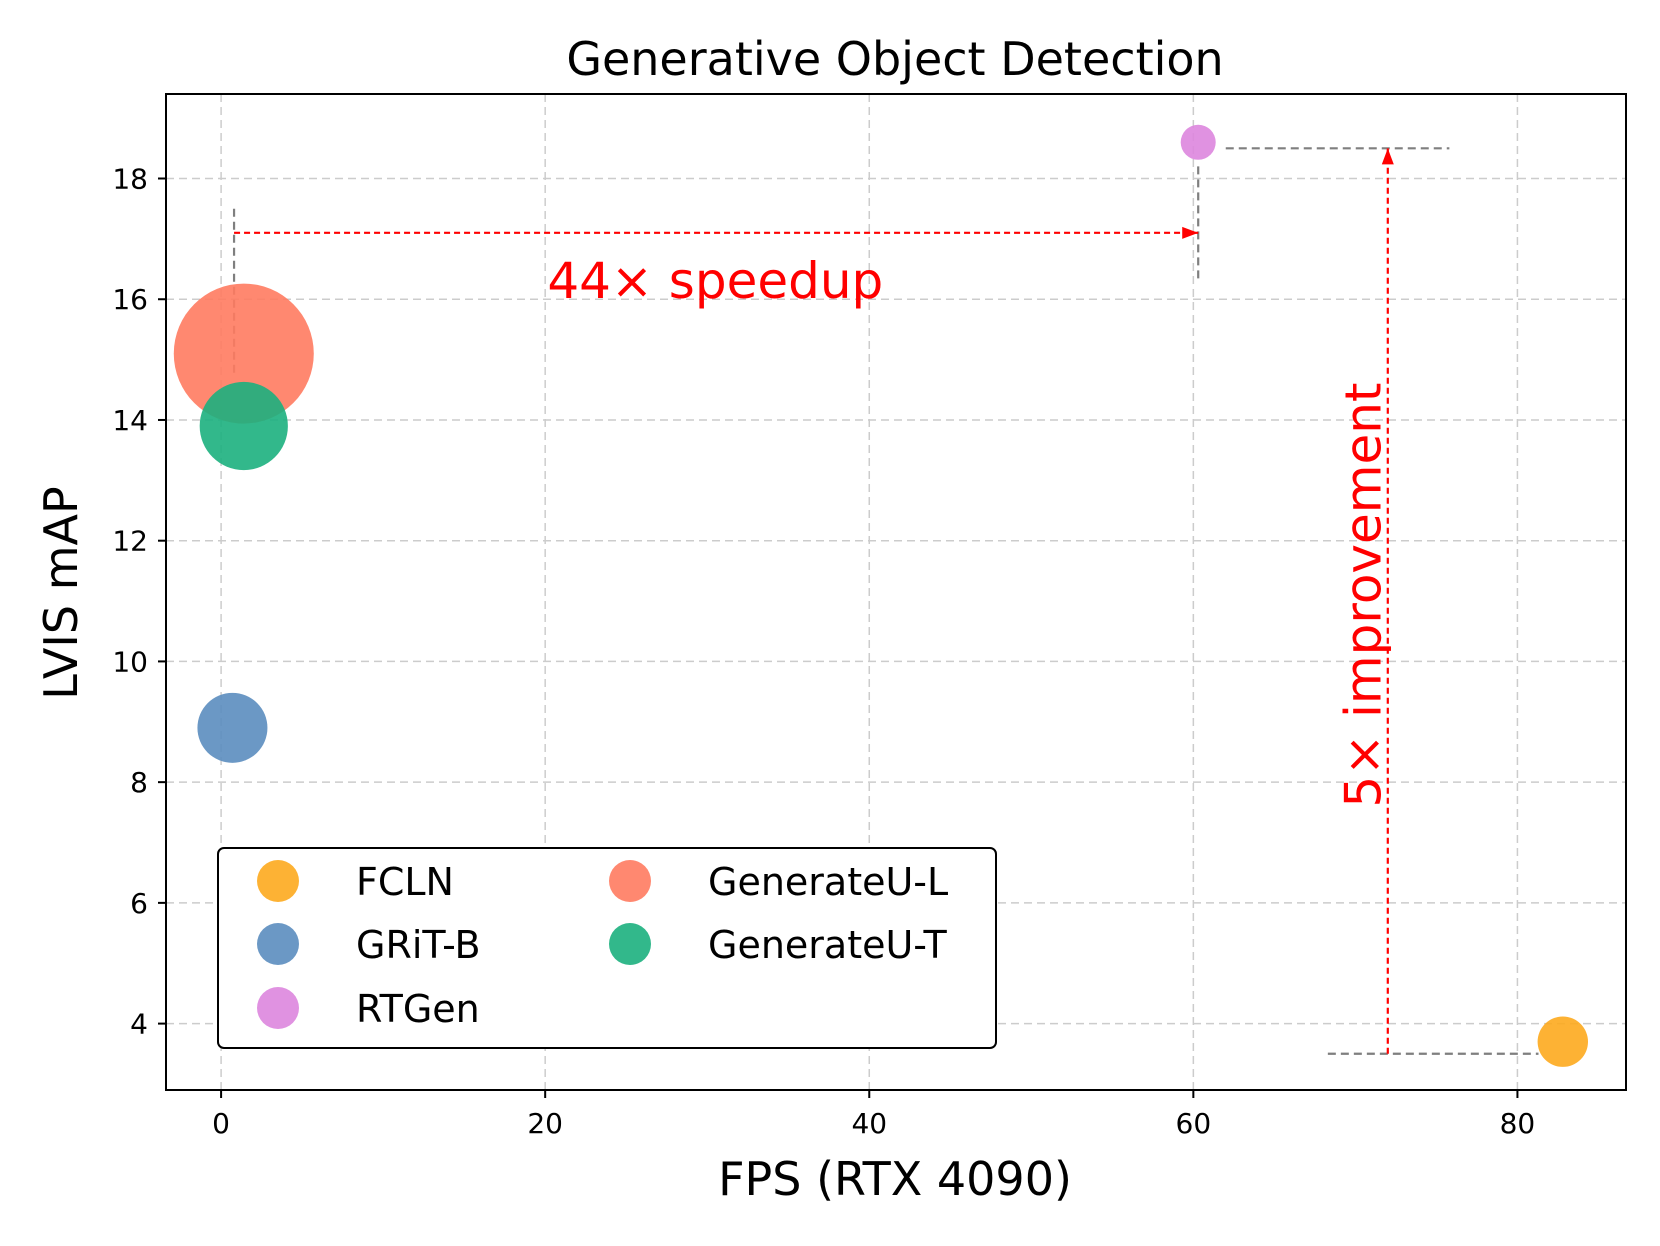 This screenshot has height=1246, width=1660. What do you see at coordinates (630, 881) in the screenshot?
I see `legend-marker-generateu-l` at bounding box center [630, 881].